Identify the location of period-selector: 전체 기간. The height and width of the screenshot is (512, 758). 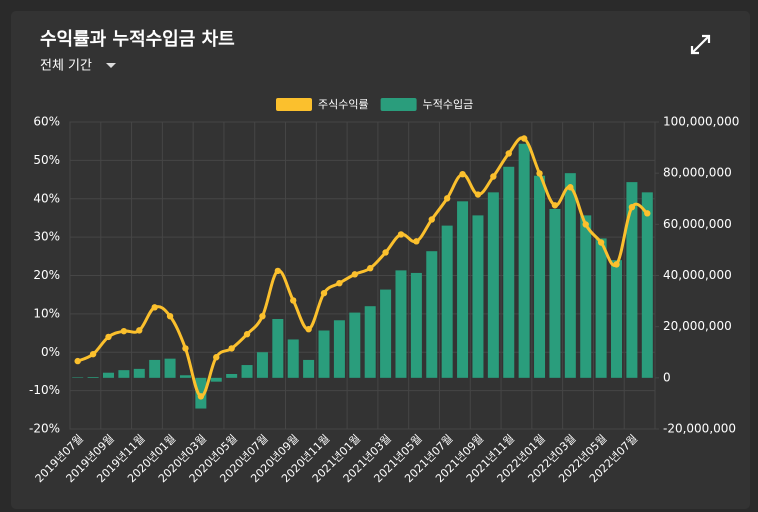
(66, 66).